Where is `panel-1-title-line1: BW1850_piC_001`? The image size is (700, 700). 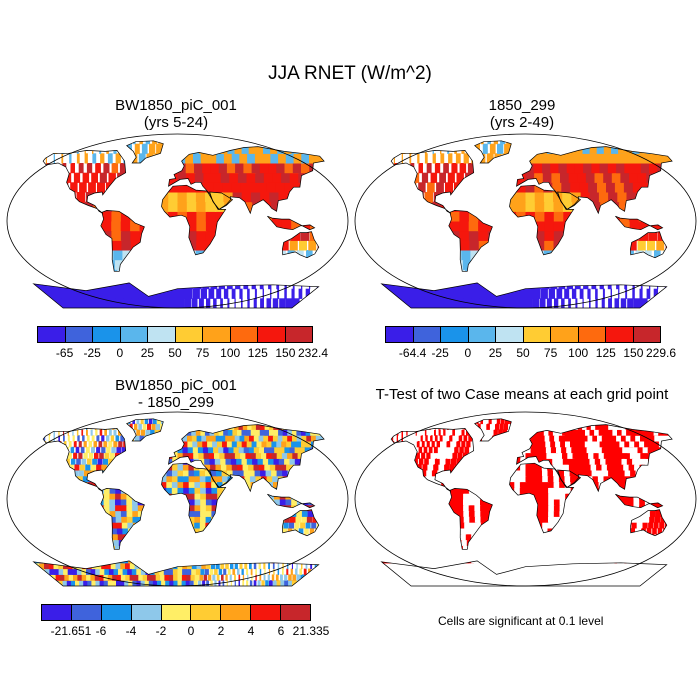
panel-1-title-line1: BW1850_piC_001 is located at coordinates (176, 105).